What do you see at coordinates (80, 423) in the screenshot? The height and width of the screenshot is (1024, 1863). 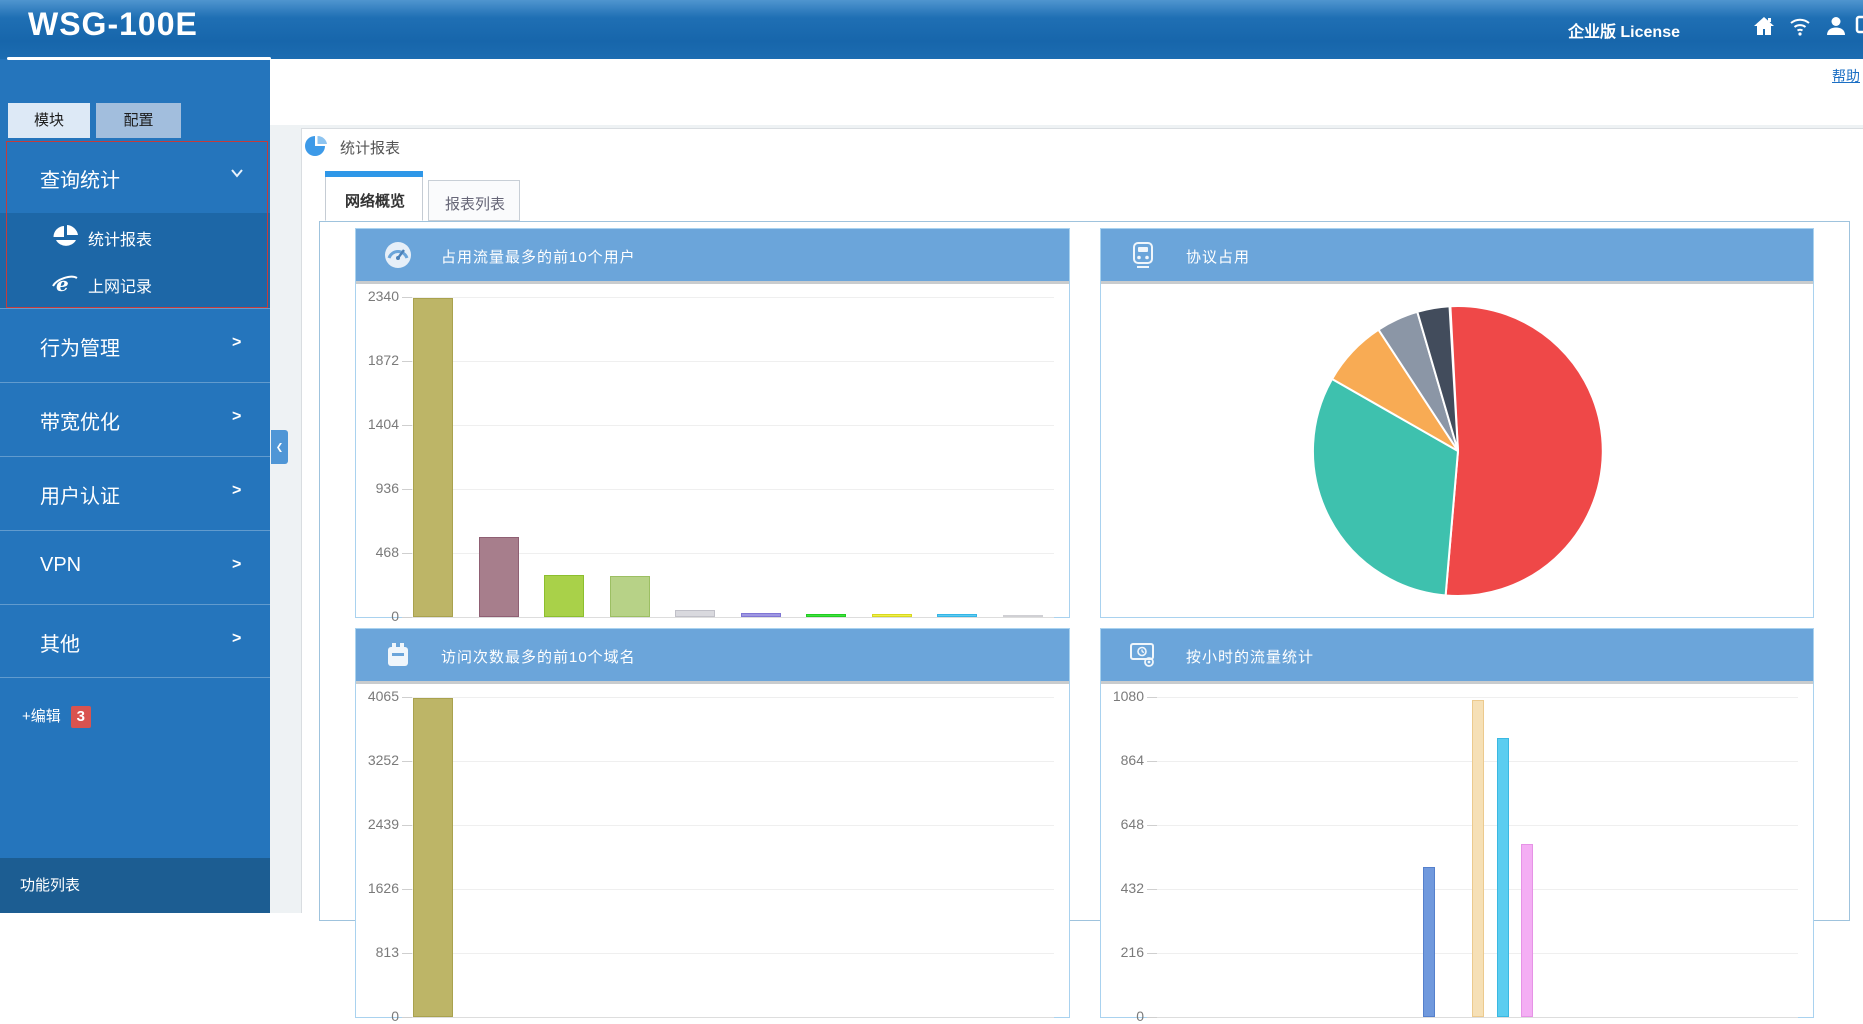 I see `sidebar-section-label: 带宽优化` at bounding box center [80, 423].